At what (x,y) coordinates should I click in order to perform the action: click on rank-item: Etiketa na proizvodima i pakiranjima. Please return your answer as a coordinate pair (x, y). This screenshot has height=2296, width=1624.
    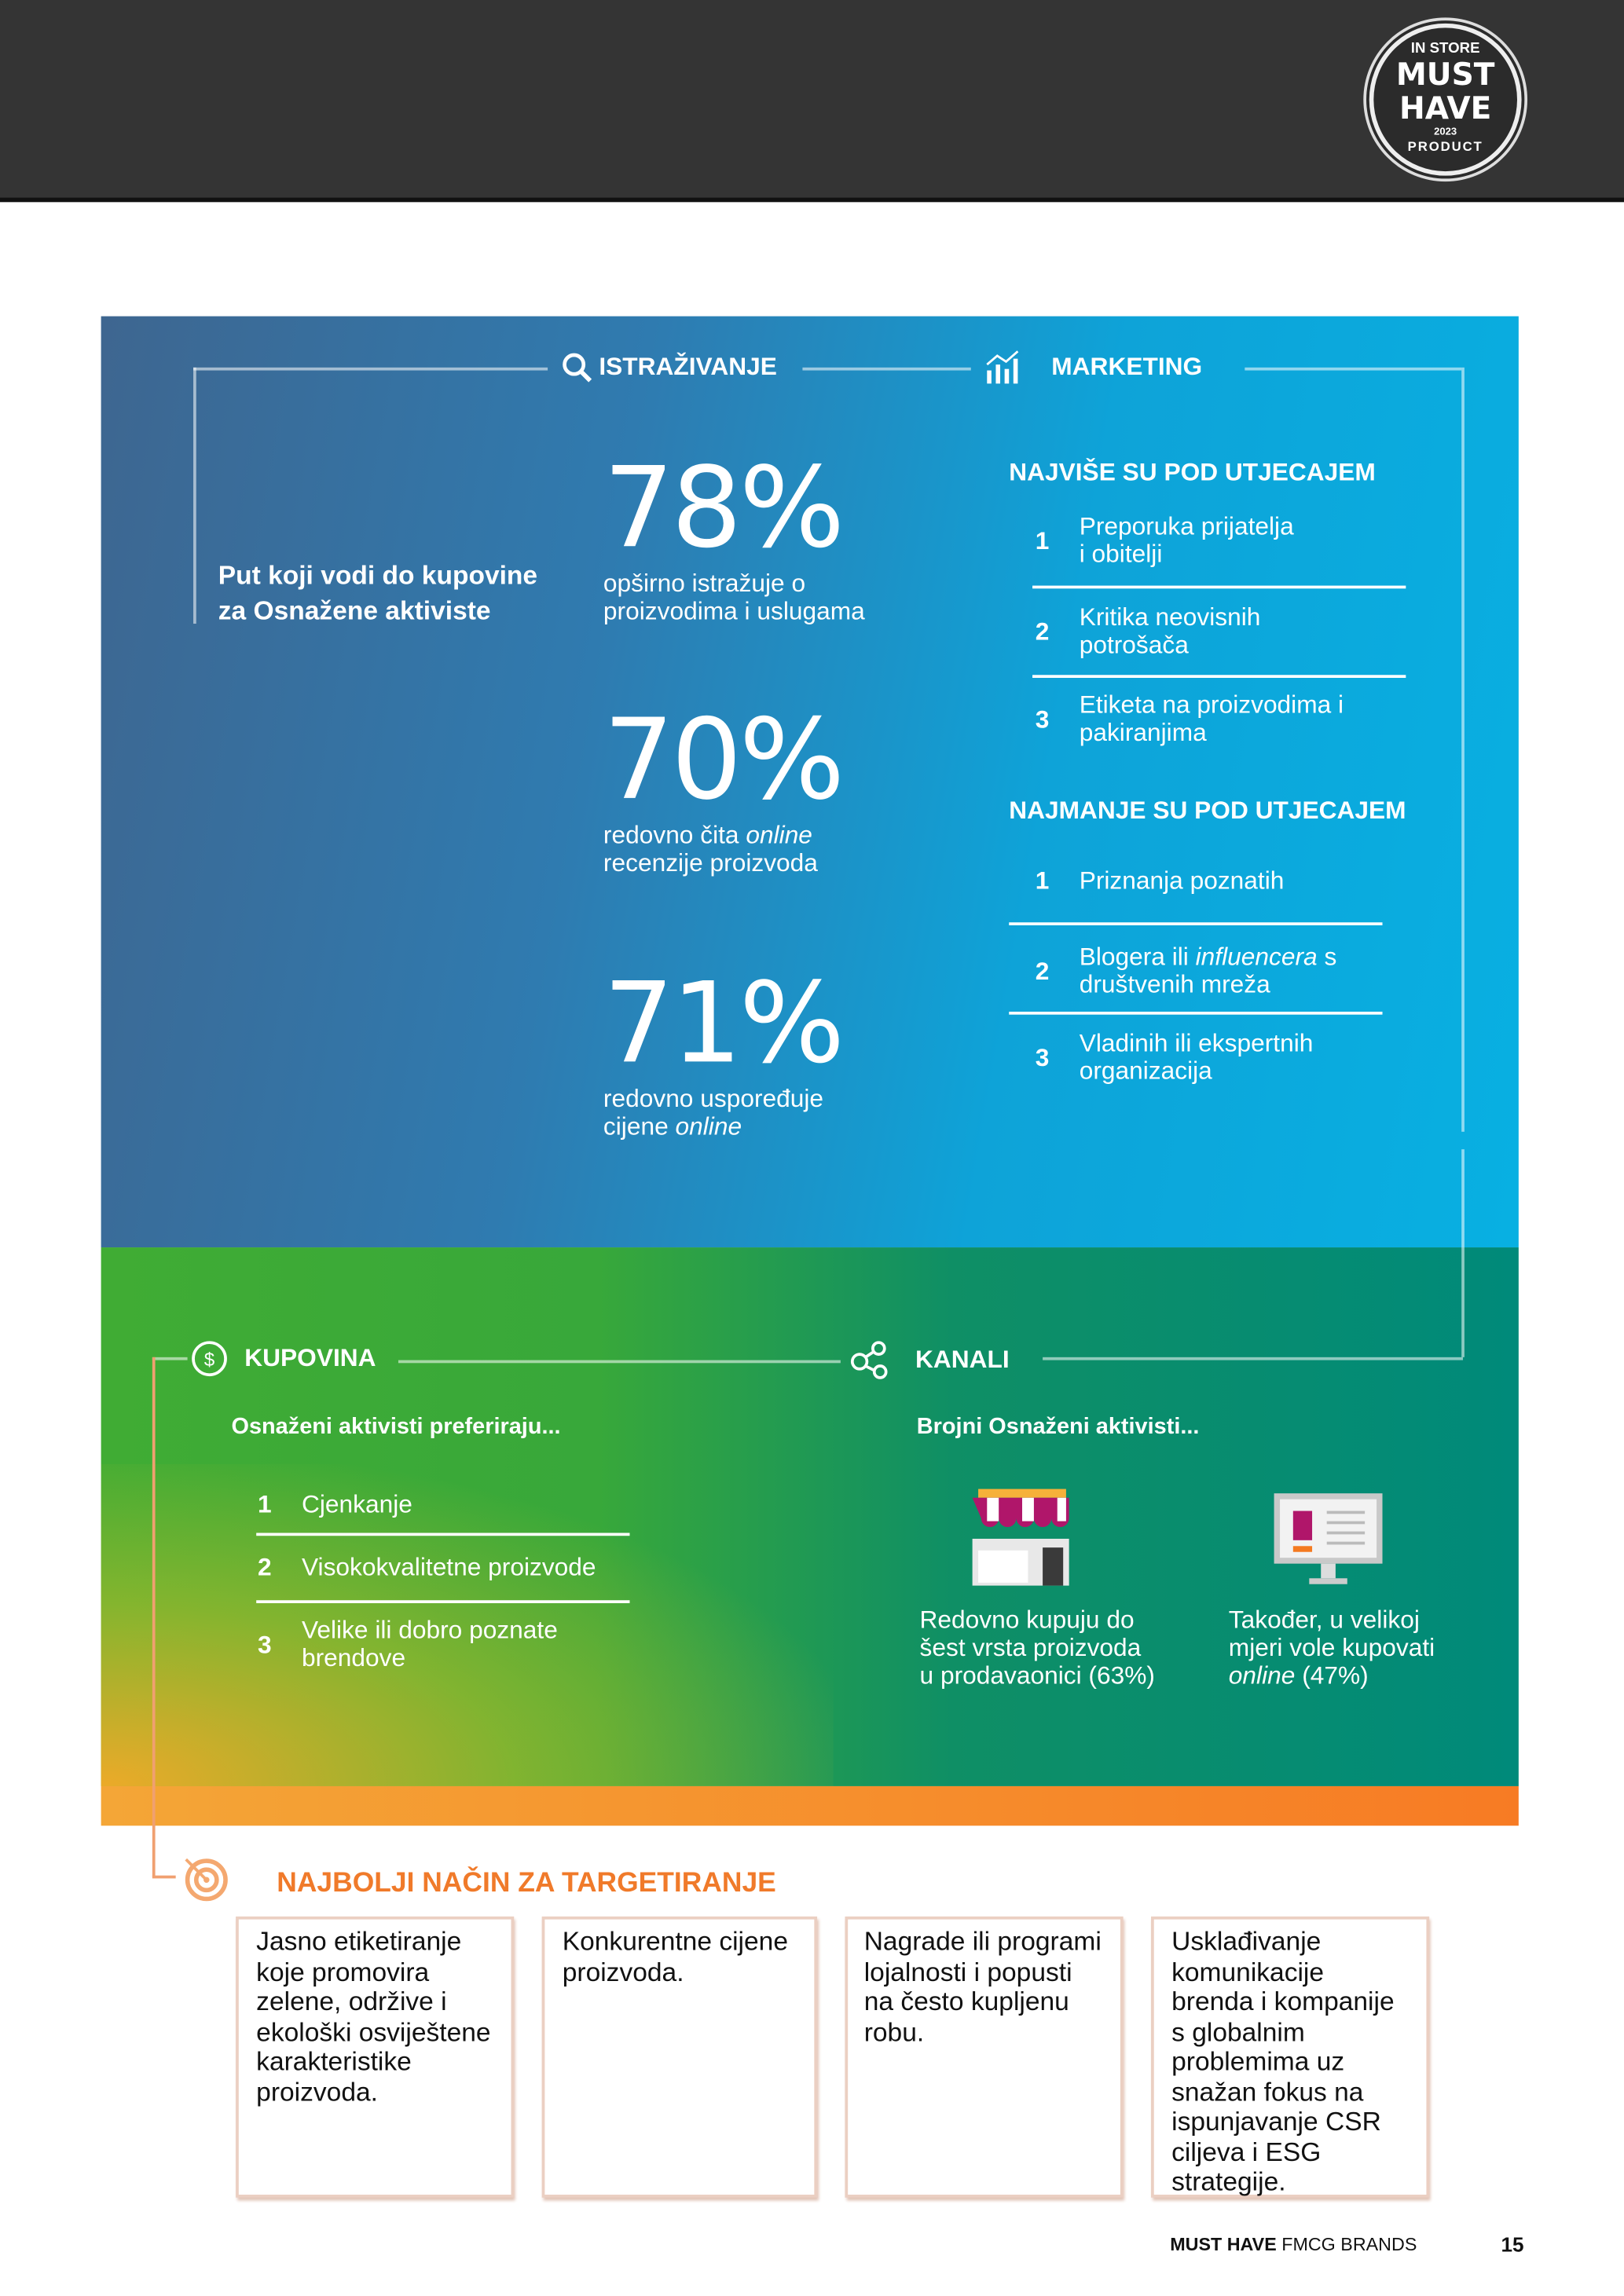
    Looking at the image, I should click on (1212, 719).